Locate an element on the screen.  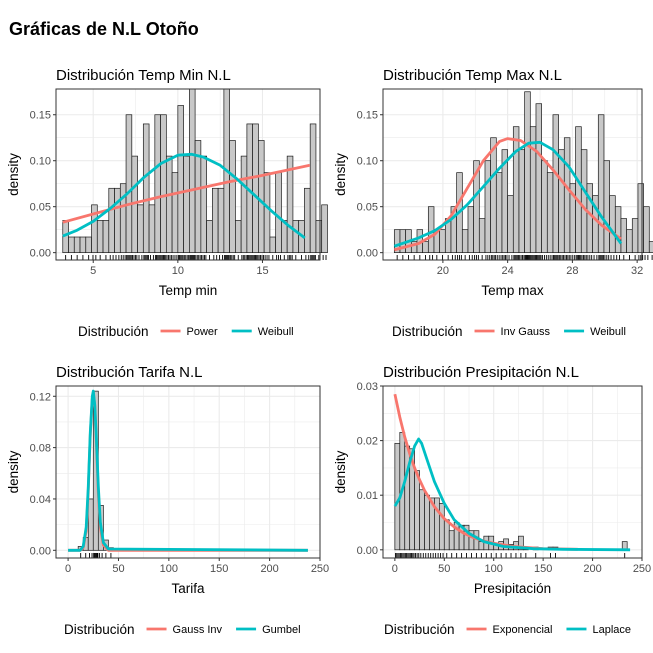
panel-title: Distribución Temp Max N.L is located at coordinates (472, 75).